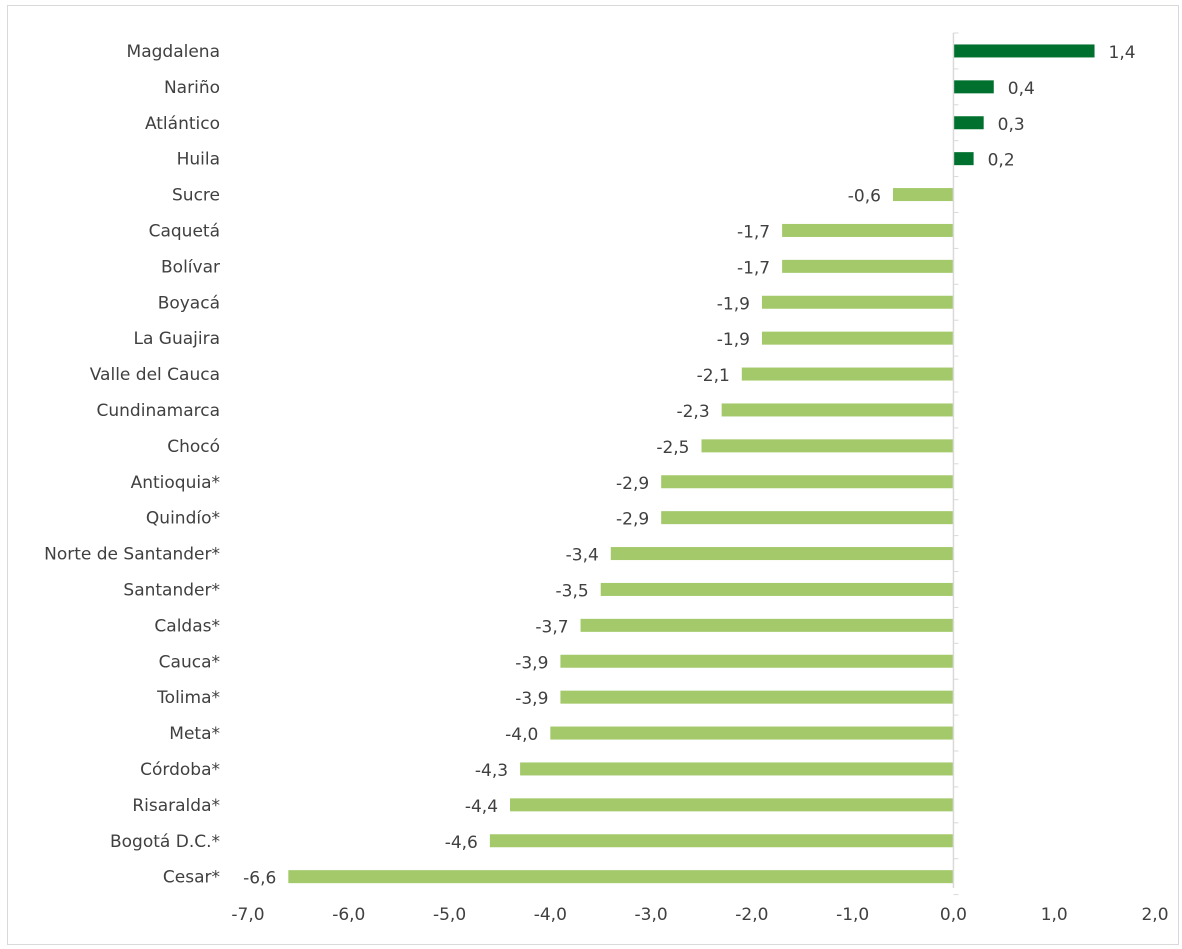 This screenshot has height=949, width=1182. I want to click on data-label: -4,4, so click(481, 807).